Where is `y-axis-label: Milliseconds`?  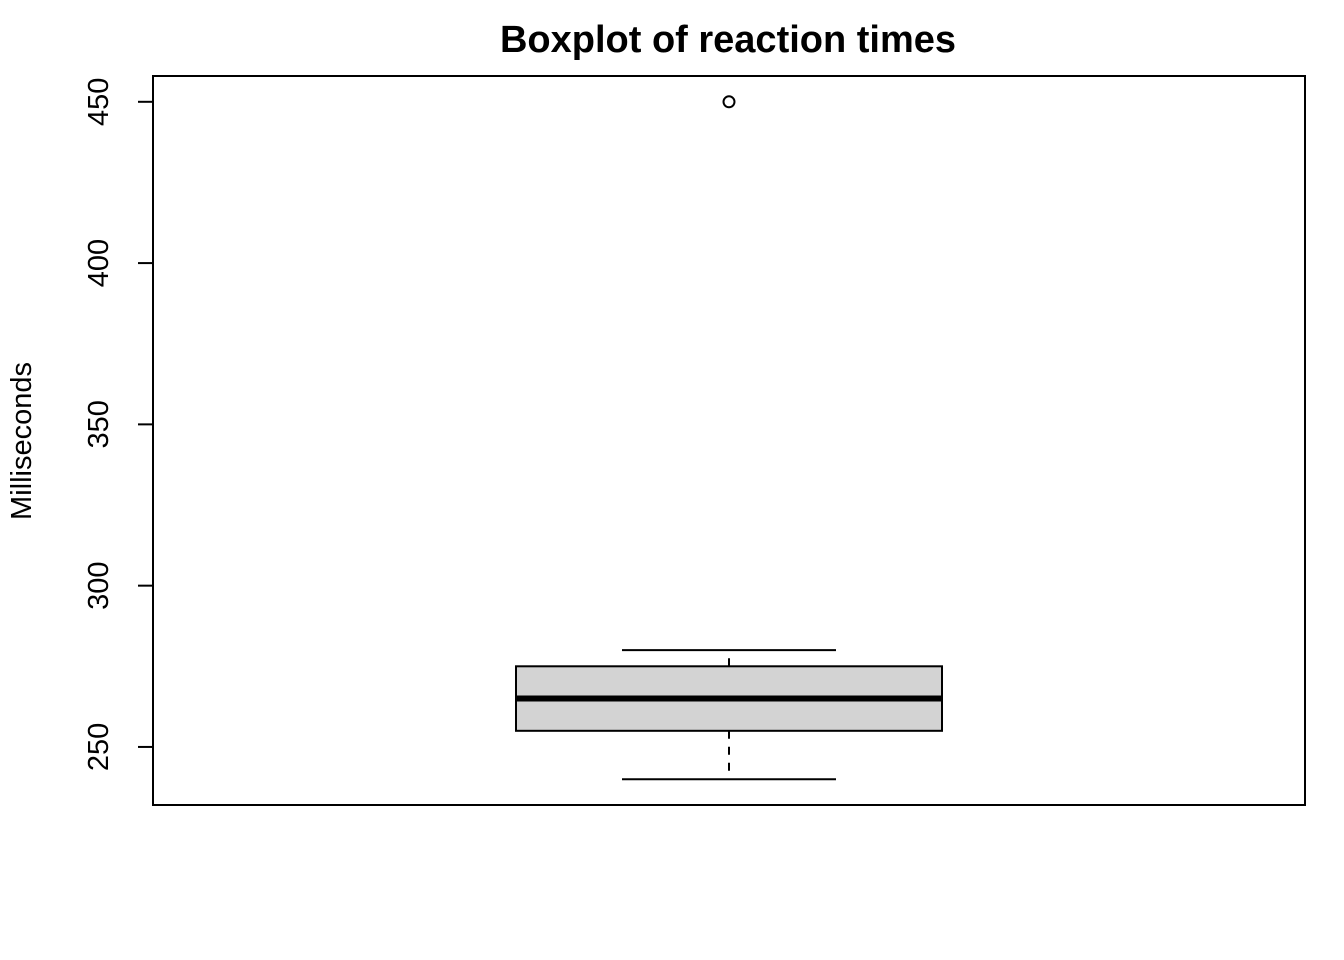
y-axis-label: Milliseconds is located at coordinates (22, 441).